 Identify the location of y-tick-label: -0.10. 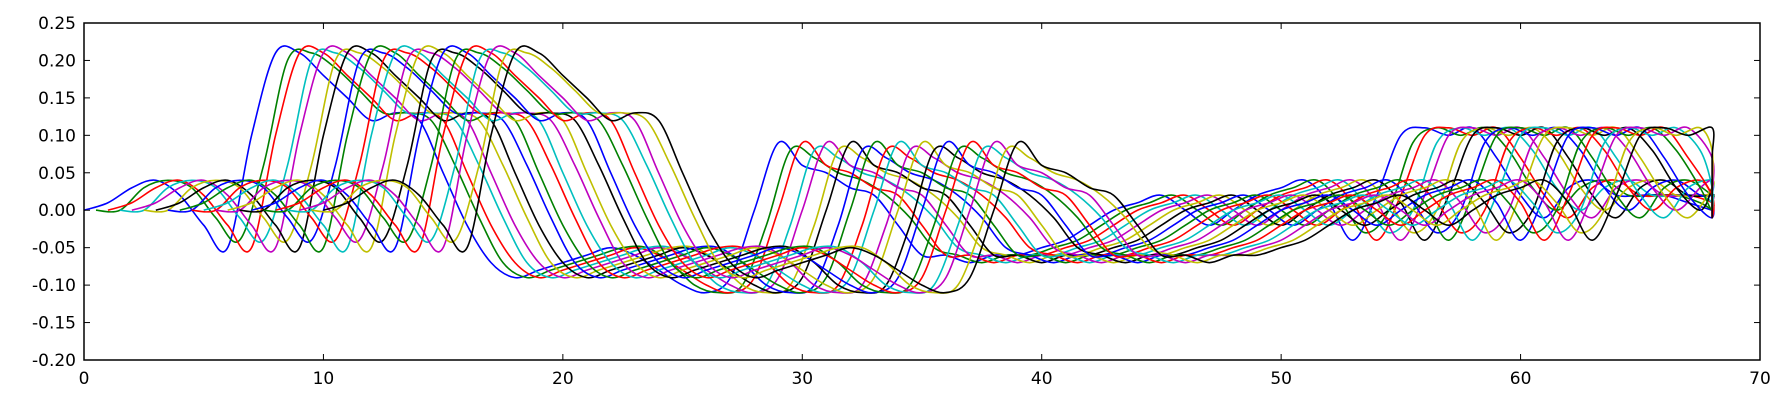
(54, 286).